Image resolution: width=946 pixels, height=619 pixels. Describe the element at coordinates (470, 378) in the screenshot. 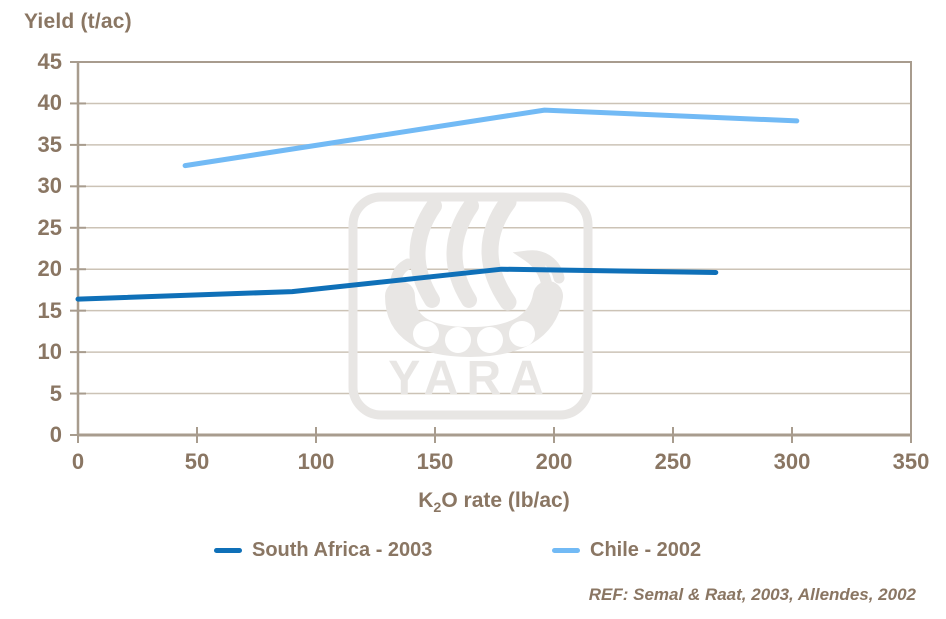

I see `watermark-text: YARA` at that location.